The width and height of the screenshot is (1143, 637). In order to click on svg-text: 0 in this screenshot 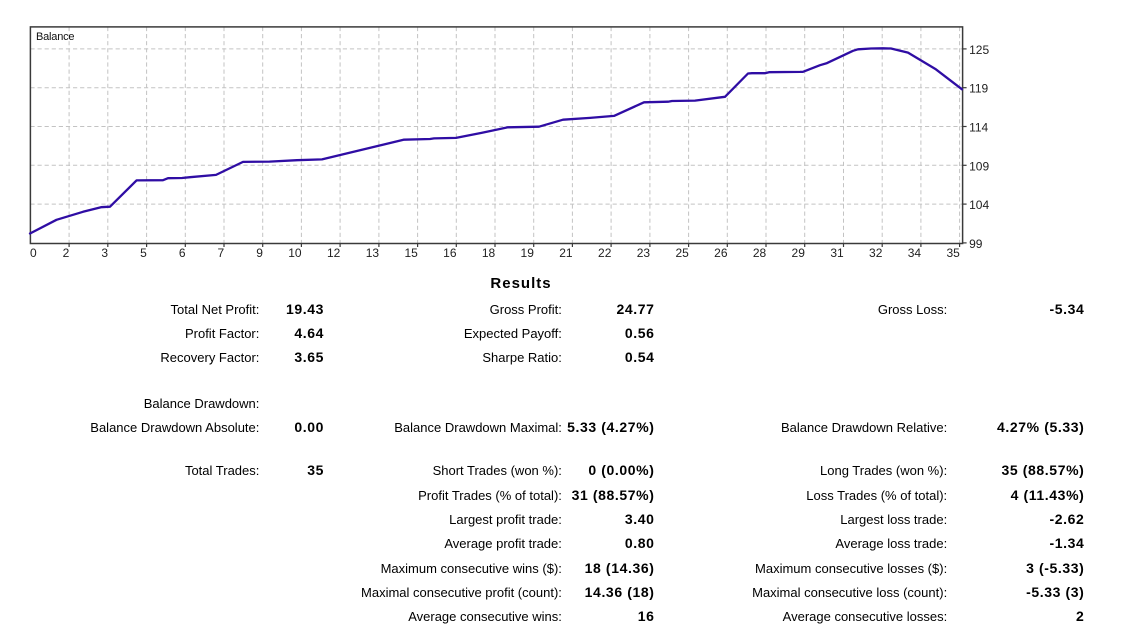, I will do `click(33, 253)`.